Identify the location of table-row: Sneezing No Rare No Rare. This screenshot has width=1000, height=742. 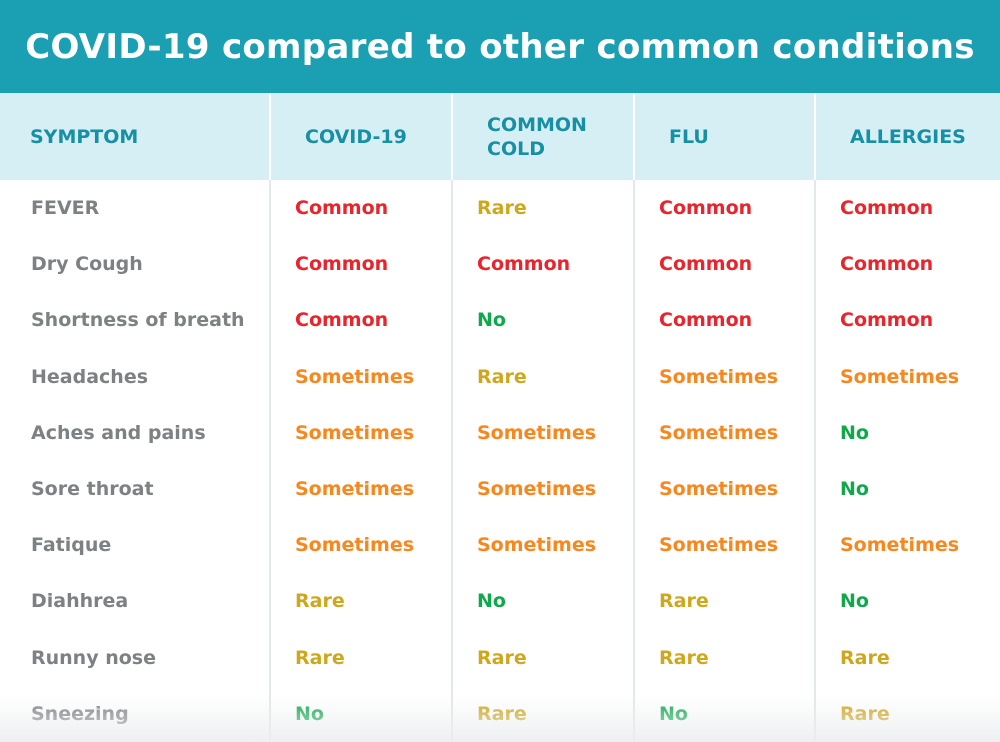
(500, 713).